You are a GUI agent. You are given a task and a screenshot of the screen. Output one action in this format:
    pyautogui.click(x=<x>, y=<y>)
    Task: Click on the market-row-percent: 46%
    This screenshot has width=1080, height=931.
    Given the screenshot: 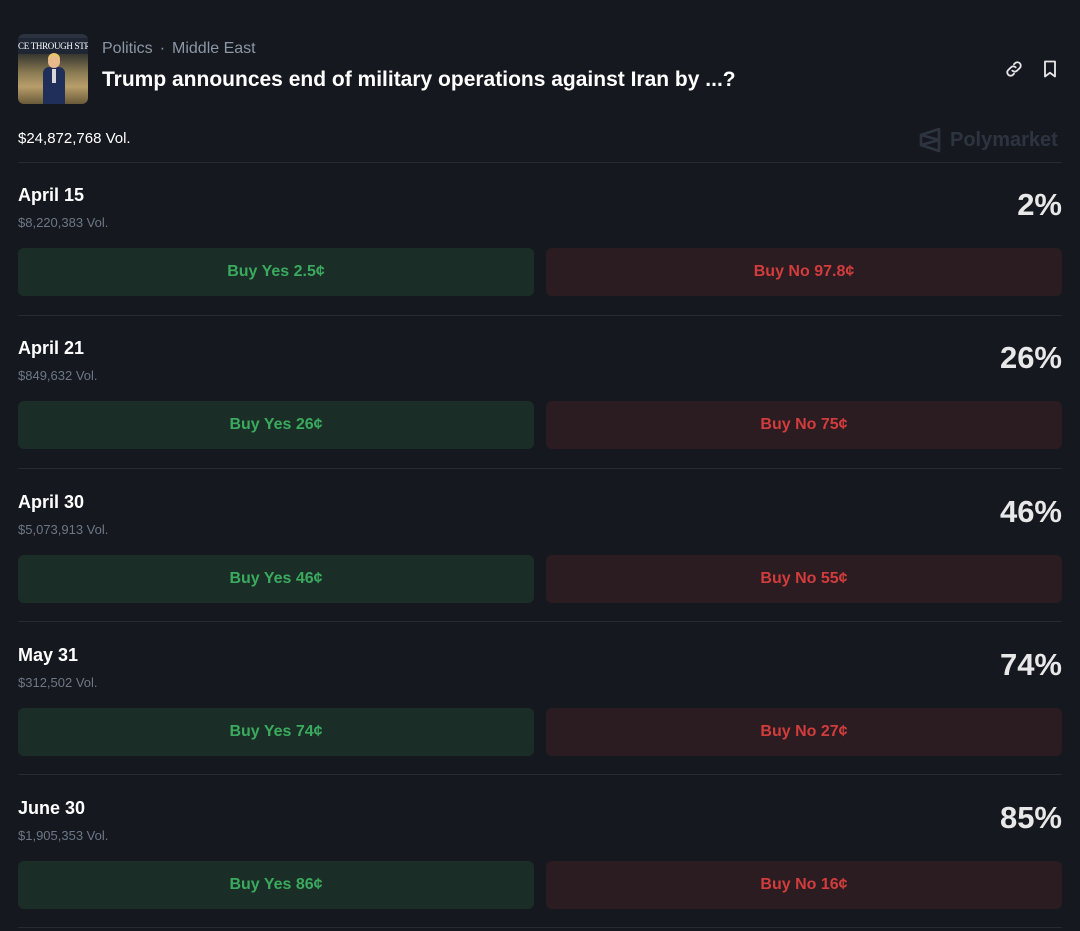 What is the action you would take?
    pyautogui.click(x=1030, y=511)
    